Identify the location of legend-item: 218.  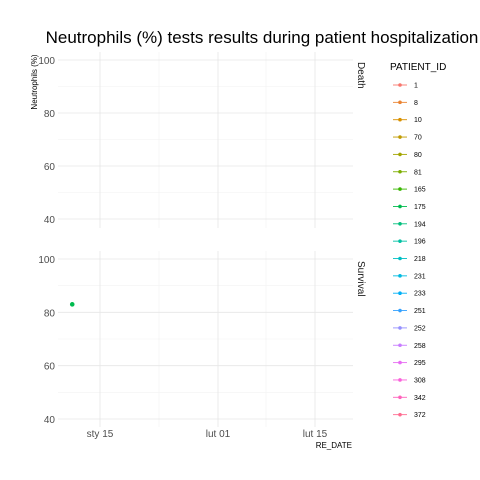
(409, 259).